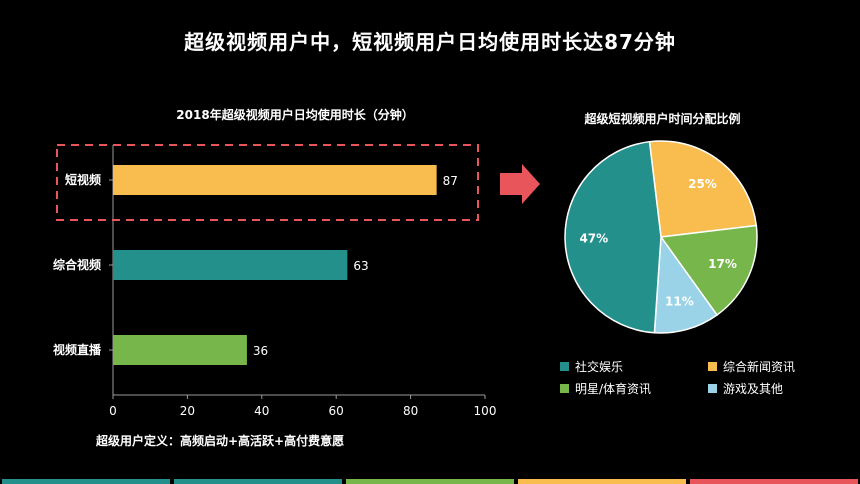 The width and height of the screenshot is (860, 484). Describe the element at coordinates (599, 367) in the screenshot. I see `legend-label: 社交娱乐` at that location.